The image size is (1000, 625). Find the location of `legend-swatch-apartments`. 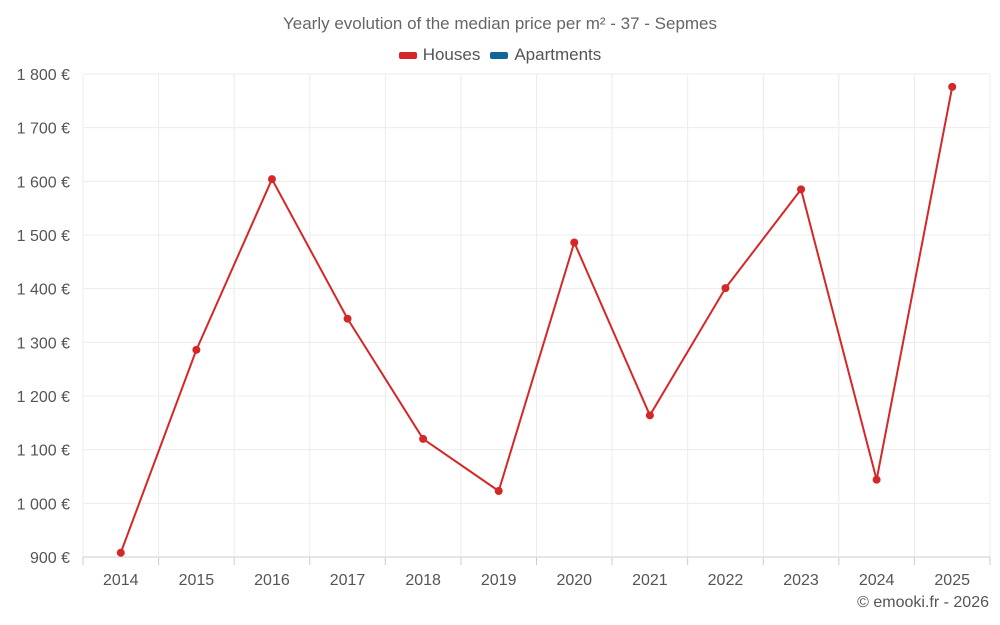

legend-swatch-apartments is located at coordinates (499, 55).